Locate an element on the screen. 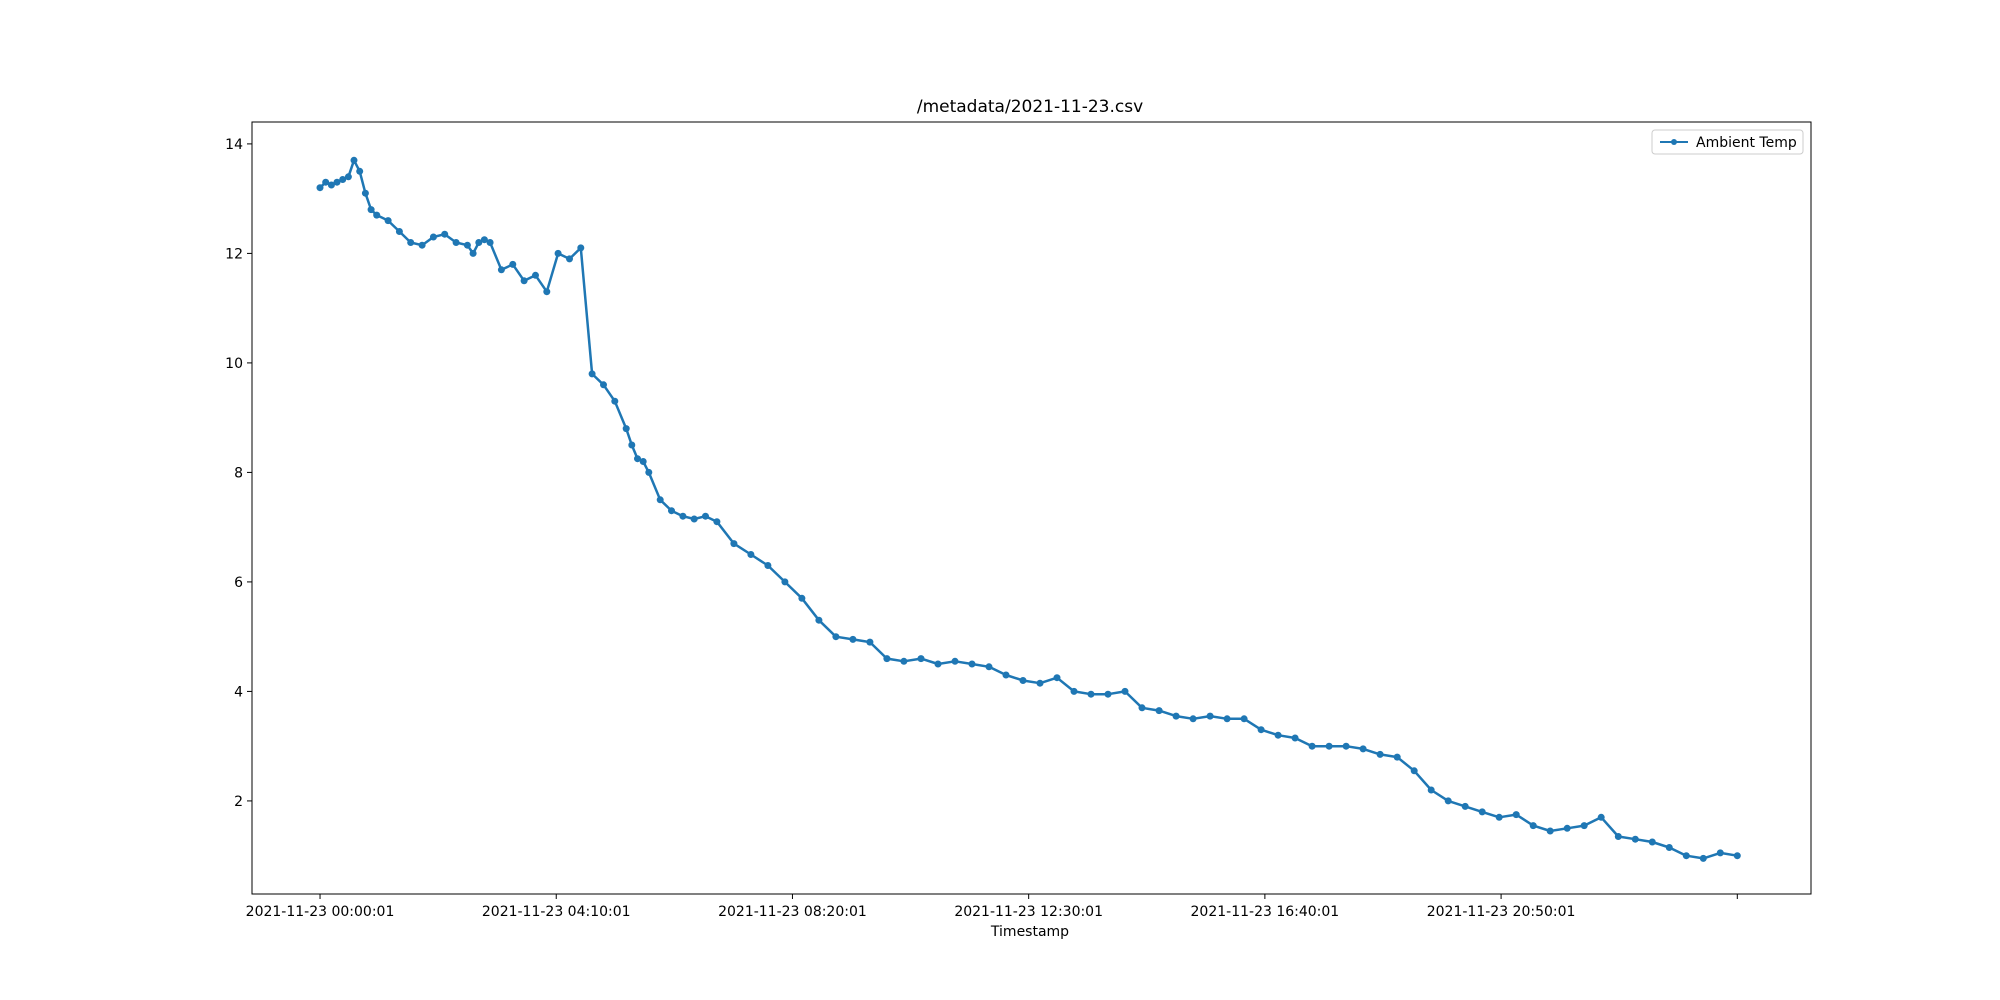 Image resolution: width=2000 pixels, height=1000 pixels. x-tick-label: 2021-11-23 00:00:01 is located at coordinates (320, 912).